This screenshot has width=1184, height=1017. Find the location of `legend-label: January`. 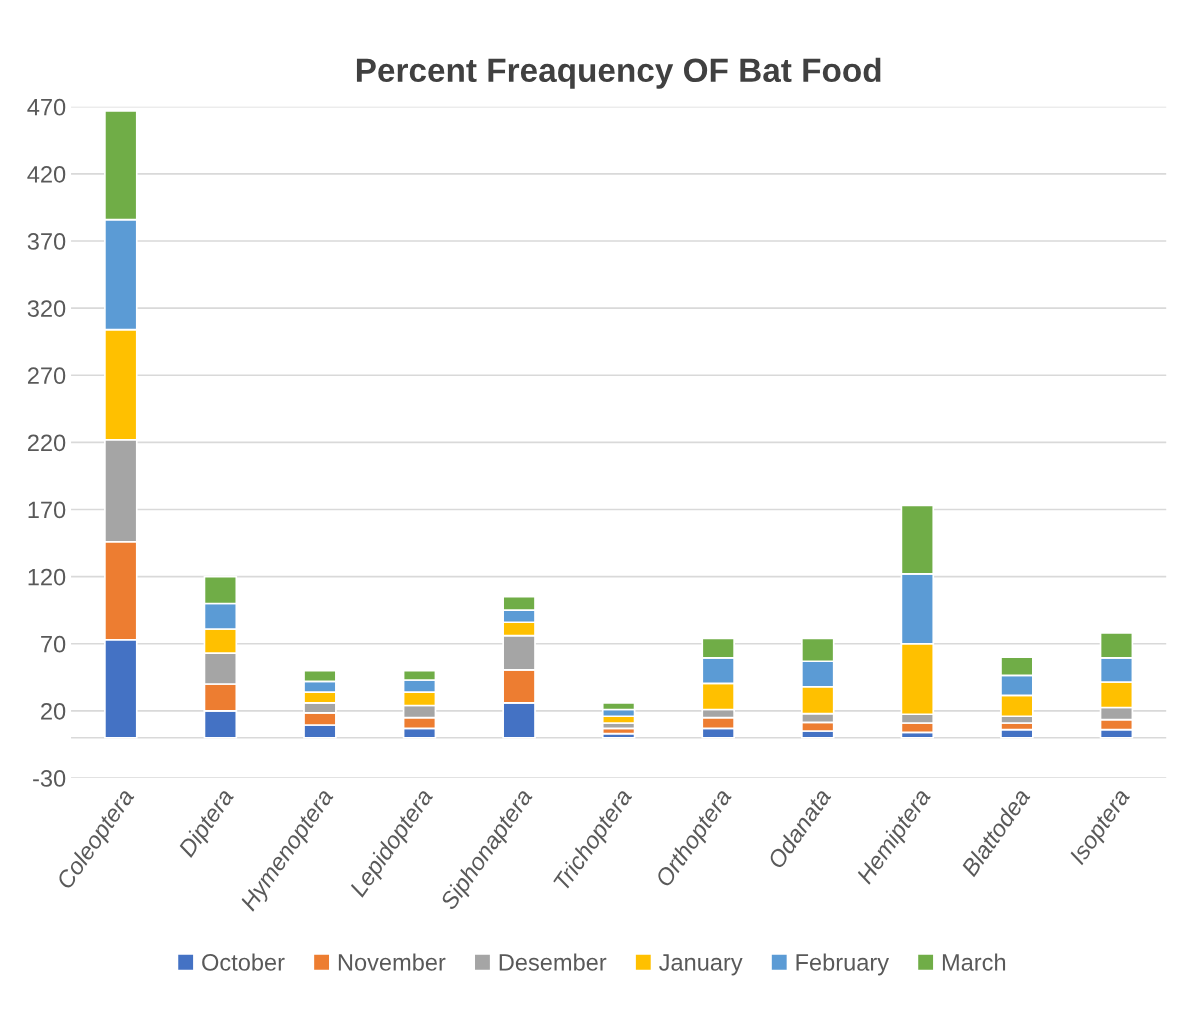

legend-label: January is located at coordinates (701, 965).